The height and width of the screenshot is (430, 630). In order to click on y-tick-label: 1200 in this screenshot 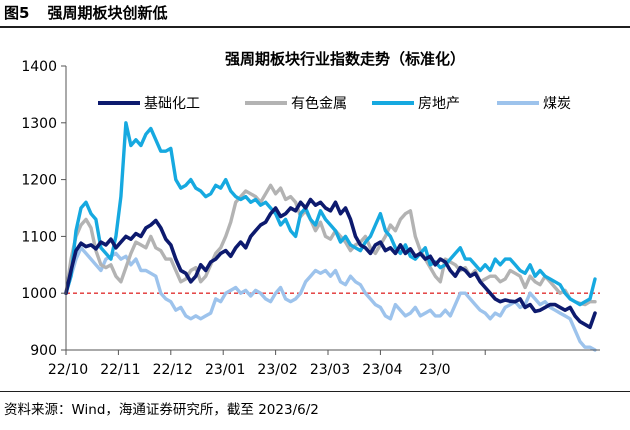, I will do `click(39, 181)`.